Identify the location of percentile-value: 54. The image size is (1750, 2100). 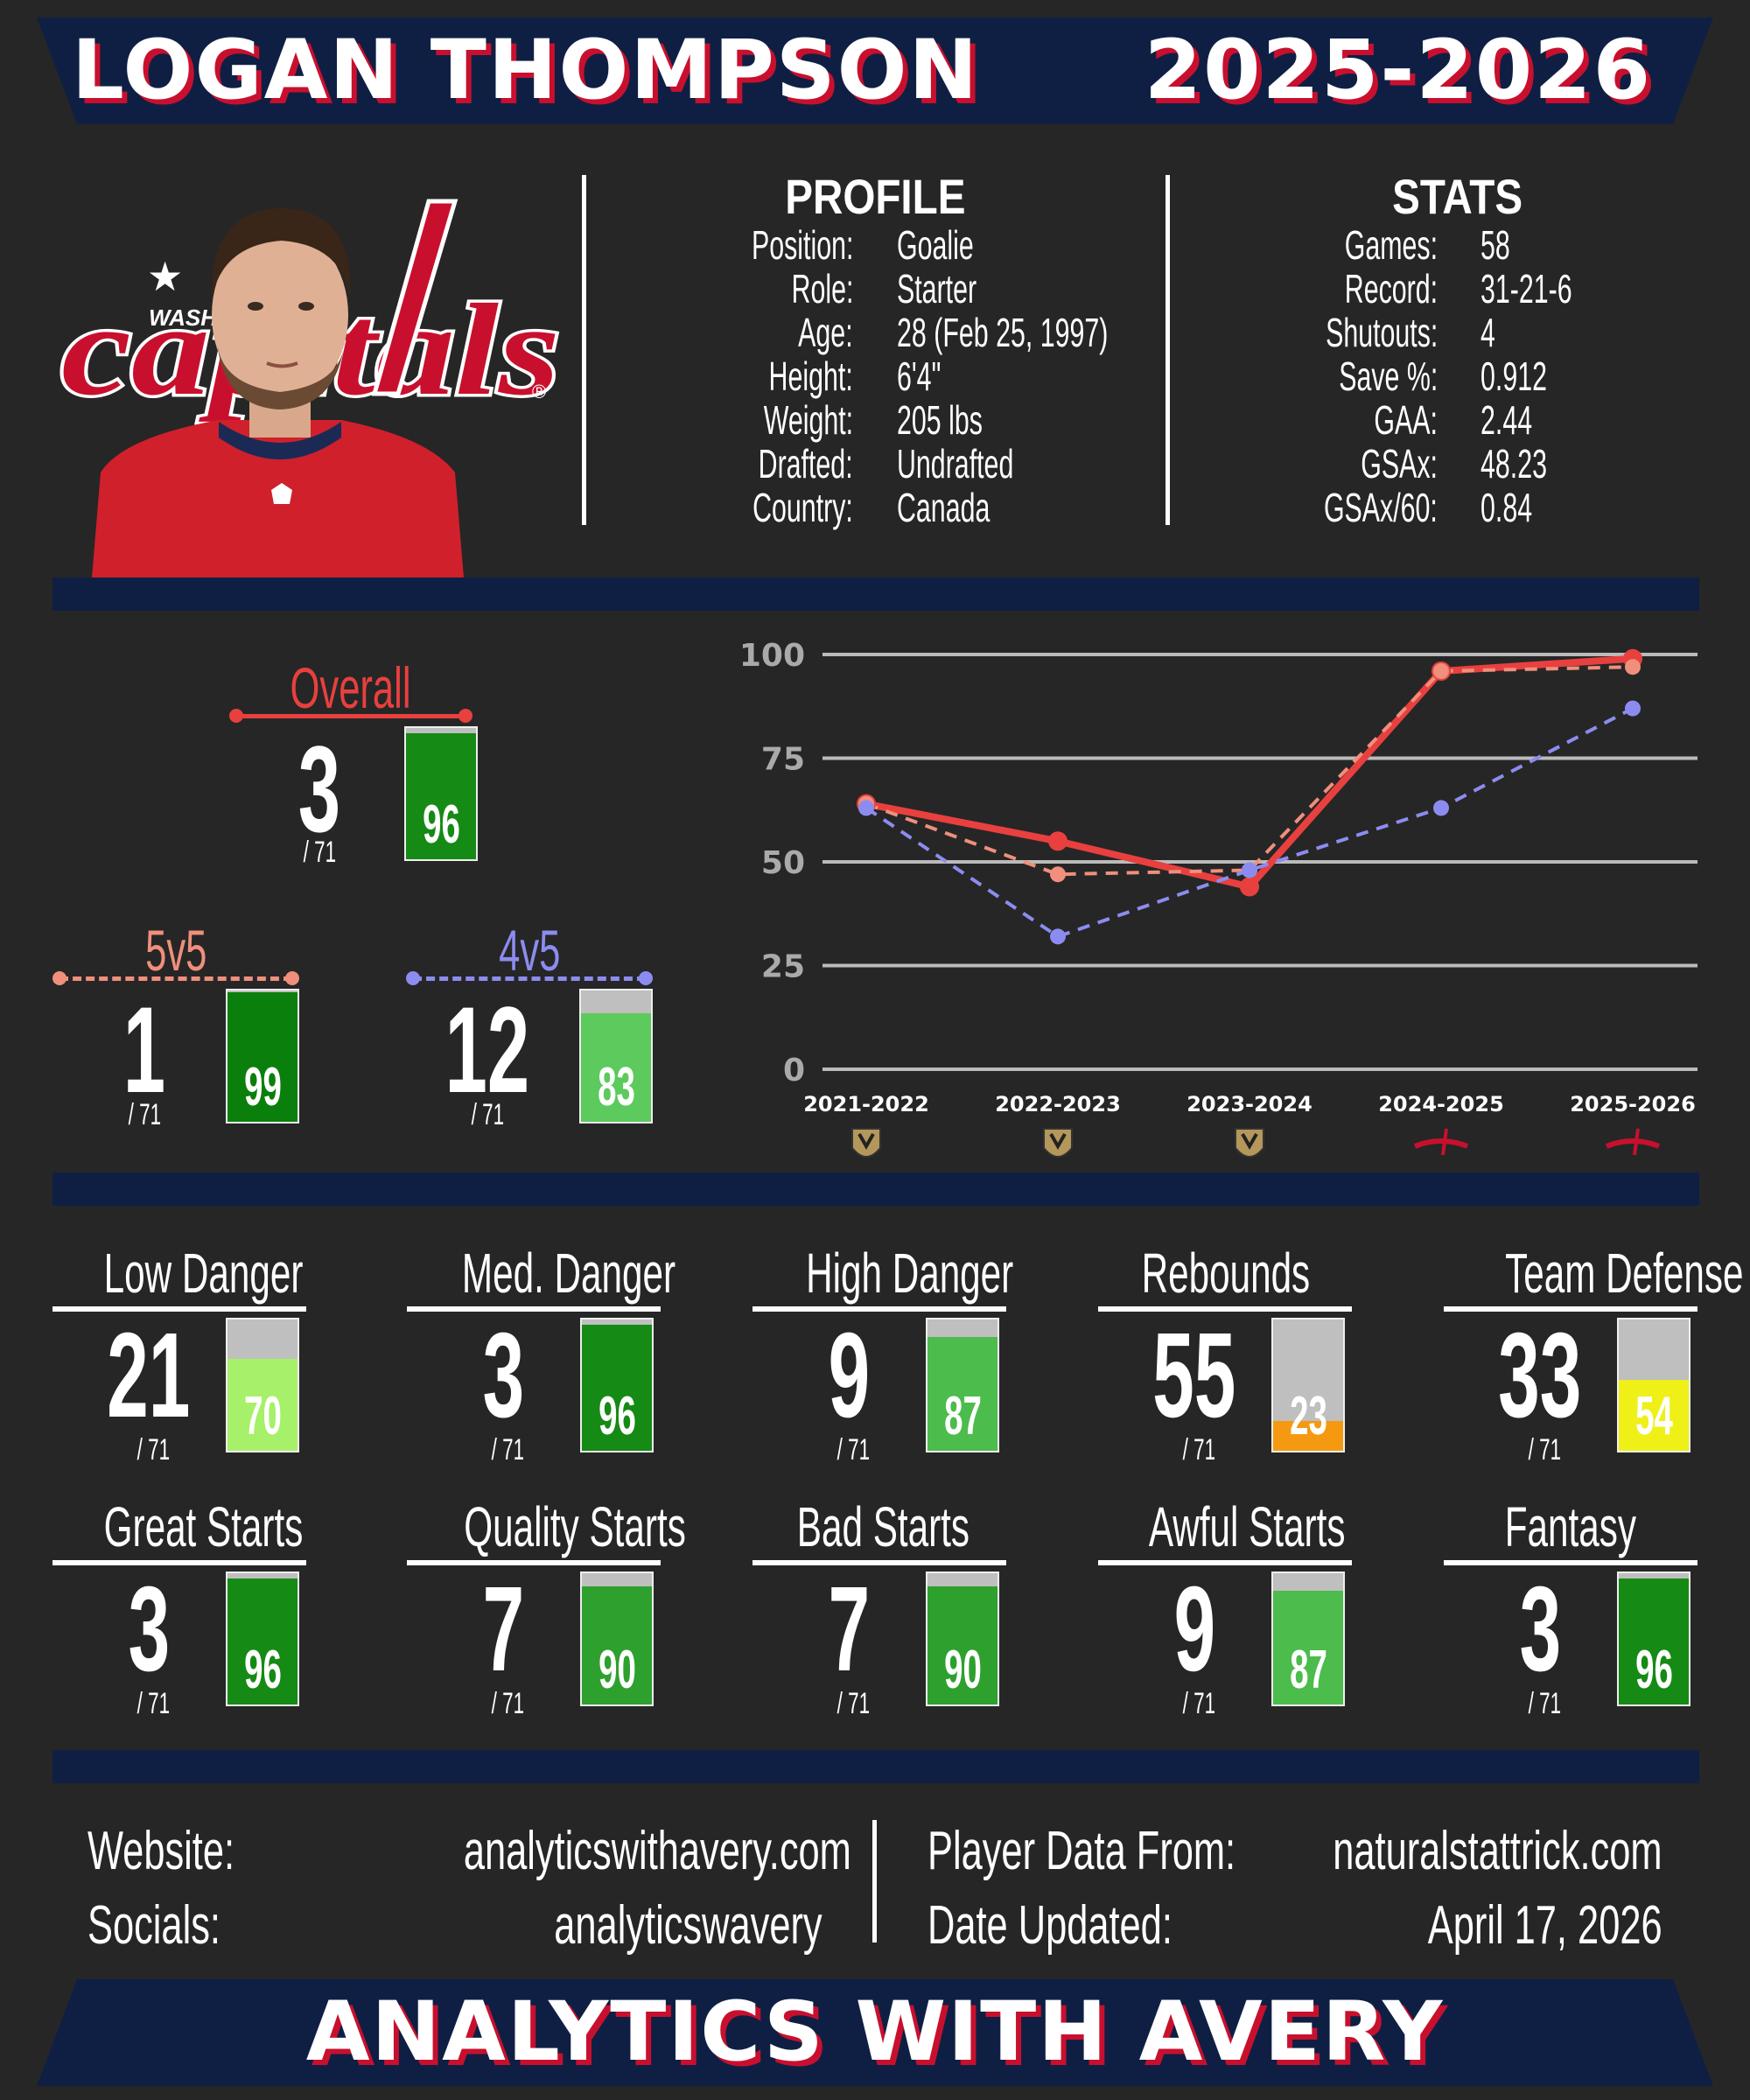
(1653, 1416).